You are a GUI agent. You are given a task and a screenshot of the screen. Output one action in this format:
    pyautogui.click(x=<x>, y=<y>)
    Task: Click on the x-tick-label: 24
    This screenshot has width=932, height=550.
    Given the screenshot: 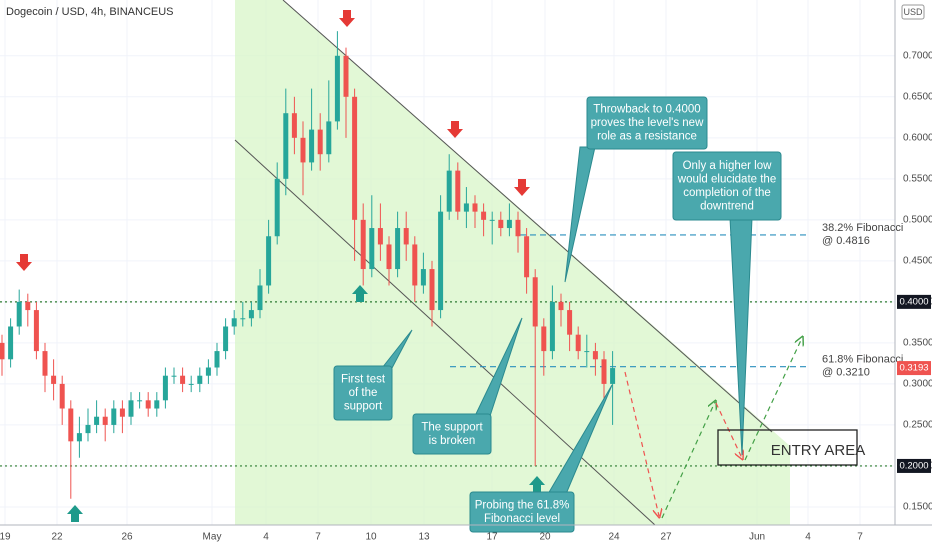 What is the action you would take?
    pyautogui.click(x=614, y=537)
    